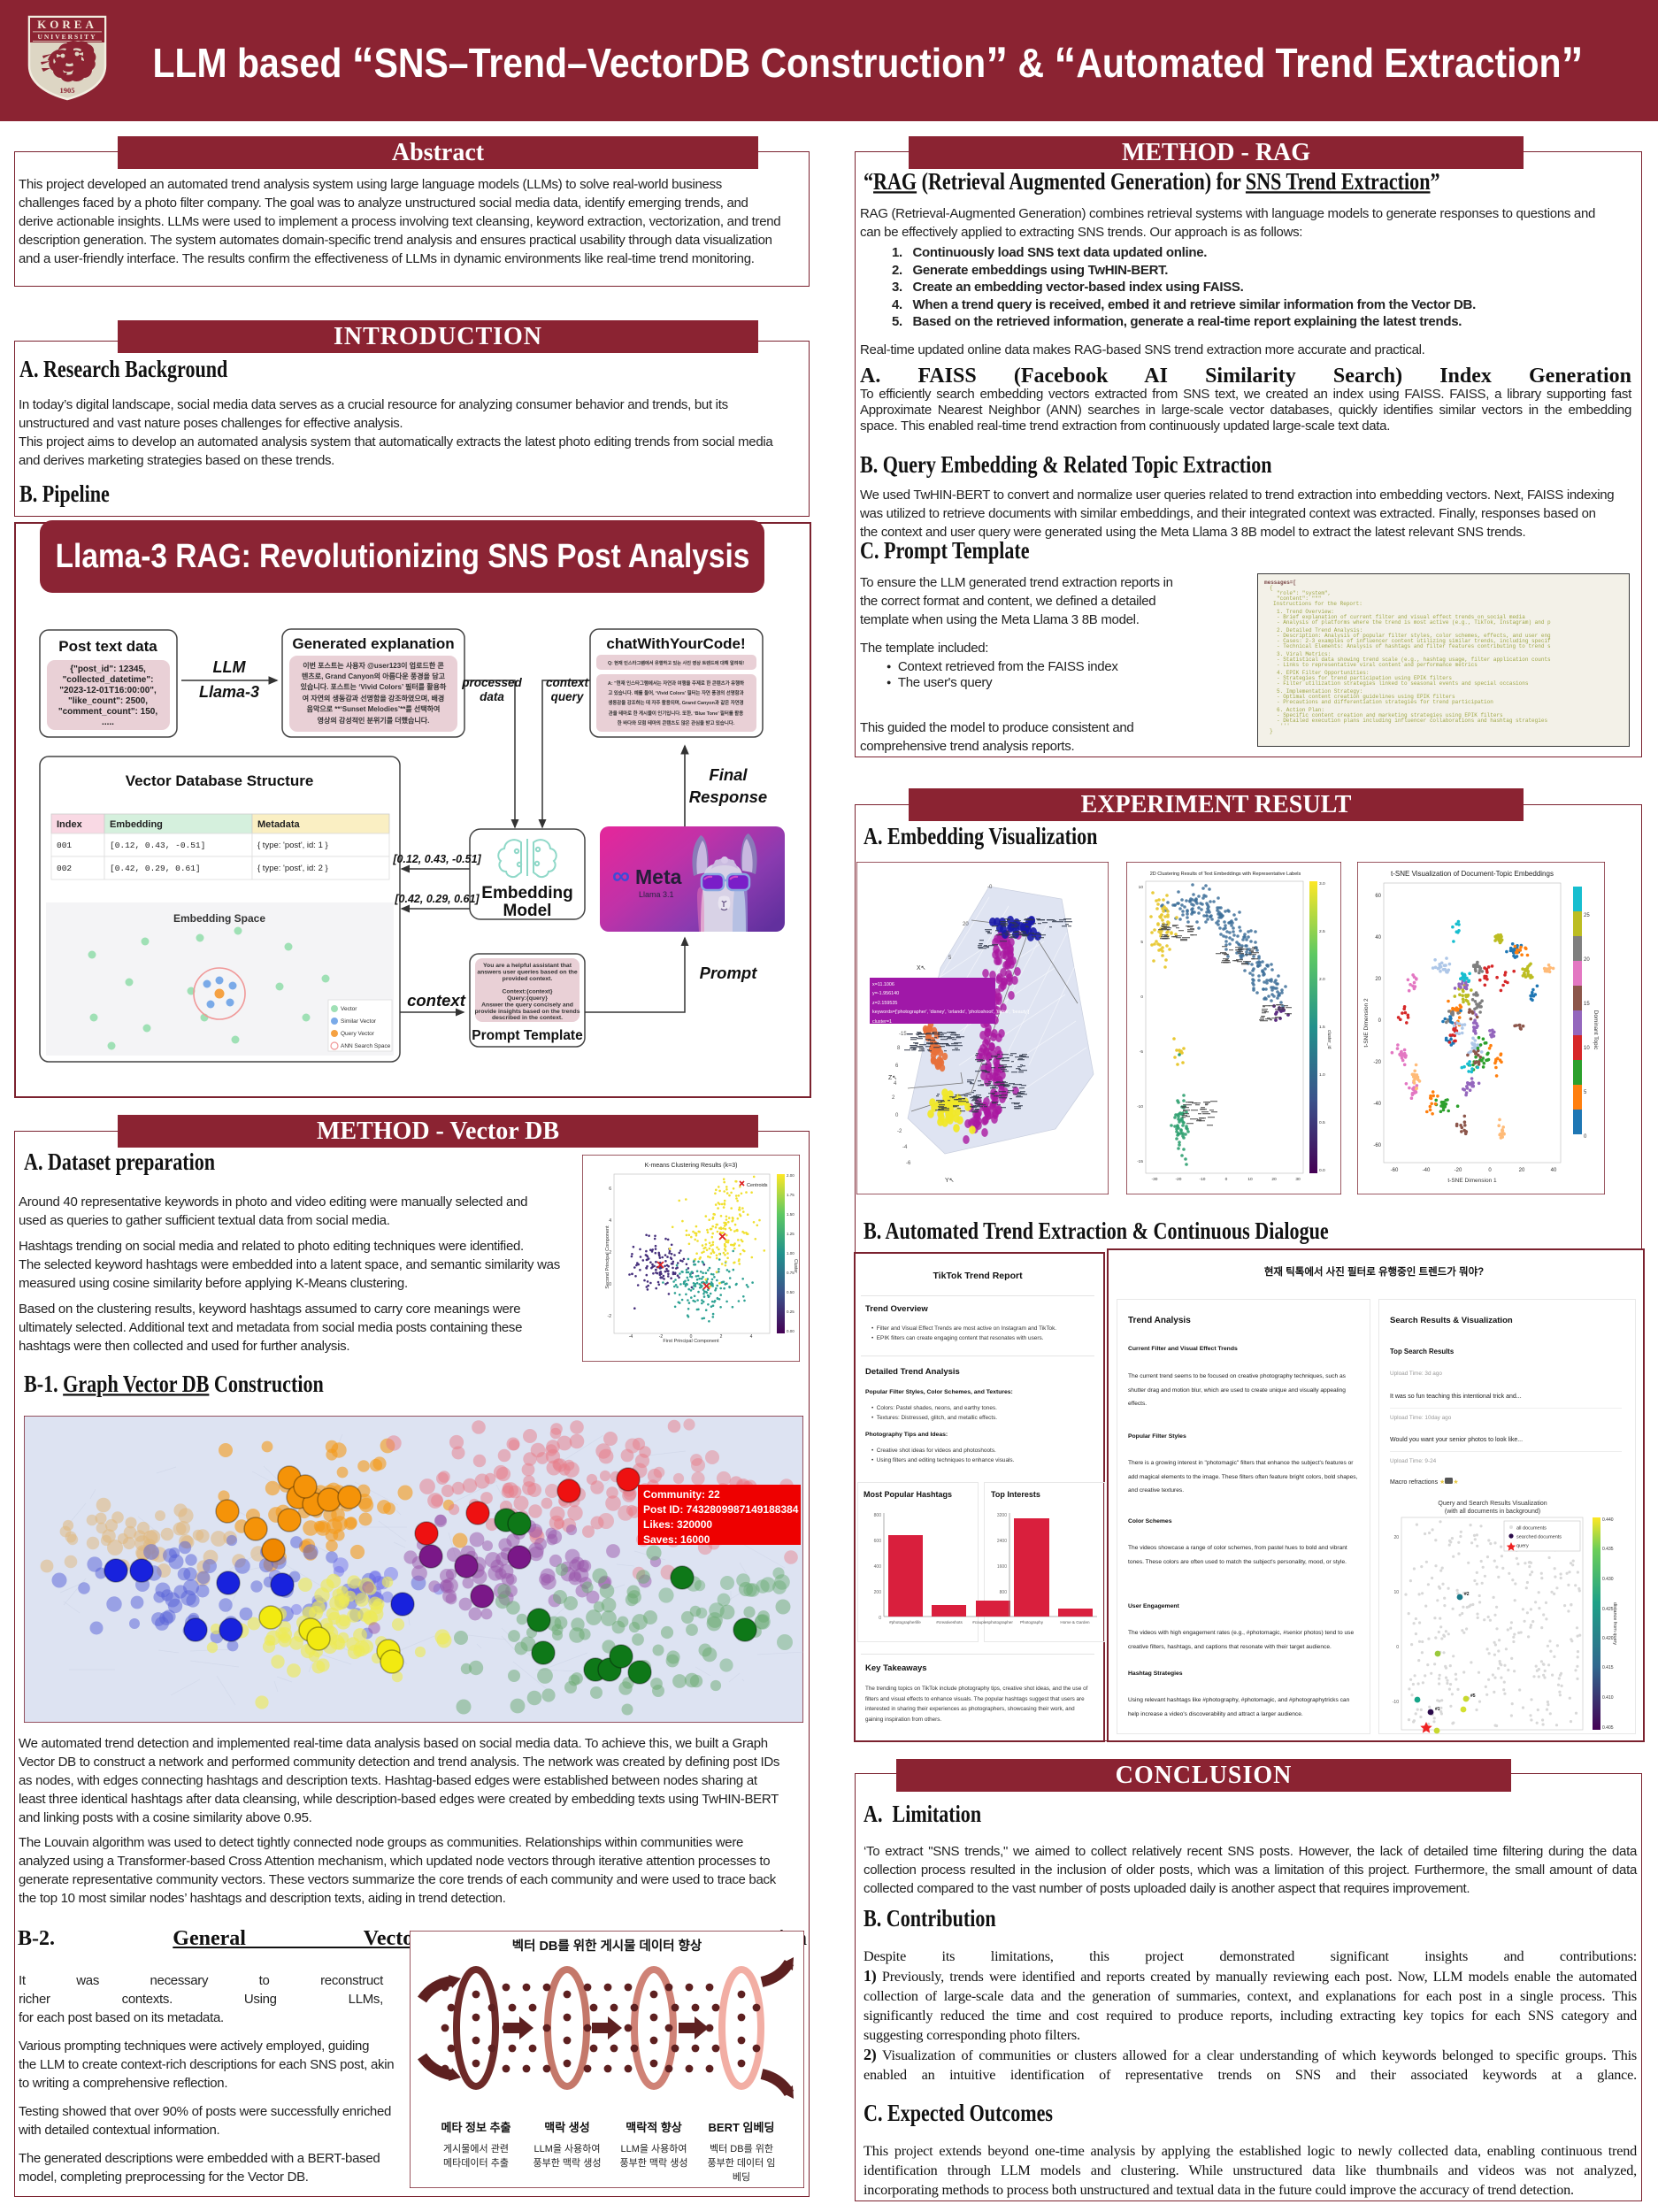 The height and width of the screenshot is (2212, 1658). What do you see at coordinates (229, 692) in the screenshot?
I see `svg-text: Llama-3` at bounding box center [229, 692].